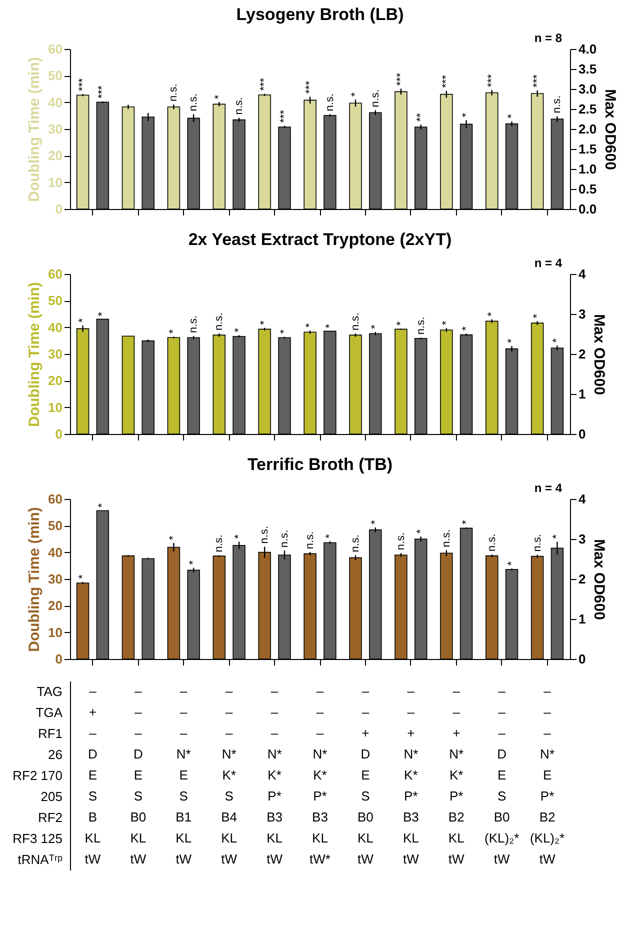 Image resolution: width=638 pixels, height=950 pixels. I want to click on y2-tick-label: 1.5, so click(587, 149).